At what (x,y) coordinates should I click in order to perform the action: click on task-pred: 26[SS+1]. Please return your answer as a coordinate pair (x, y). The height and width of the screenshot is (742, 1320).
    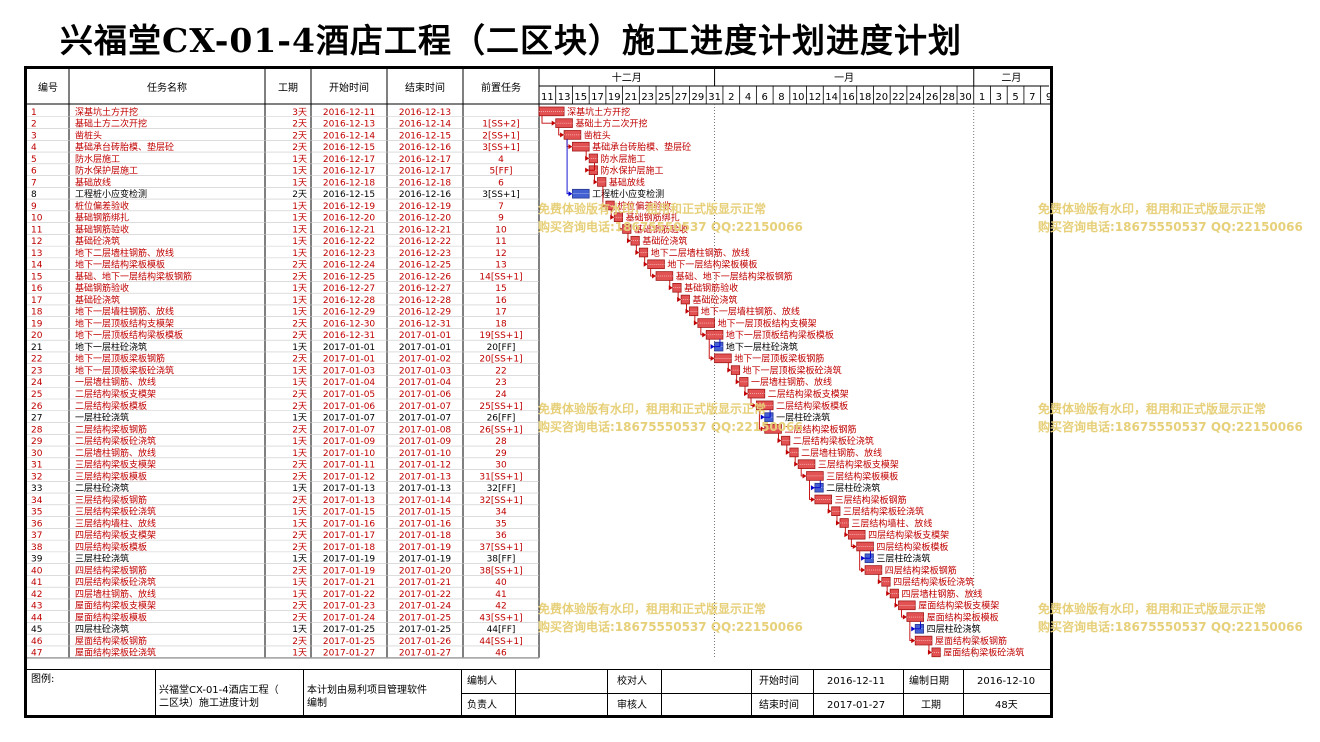
    Looking at the image, I should click on (500, 430).